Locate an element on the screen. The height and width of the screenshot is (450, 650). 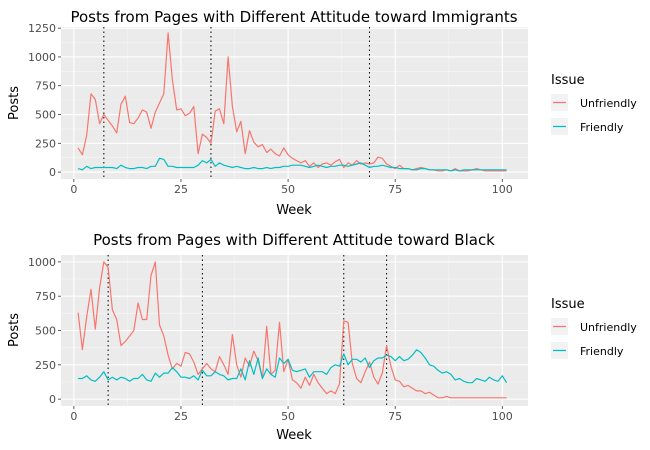
x-axis-title-immigrants: Week is located at coordinates (294, 210).